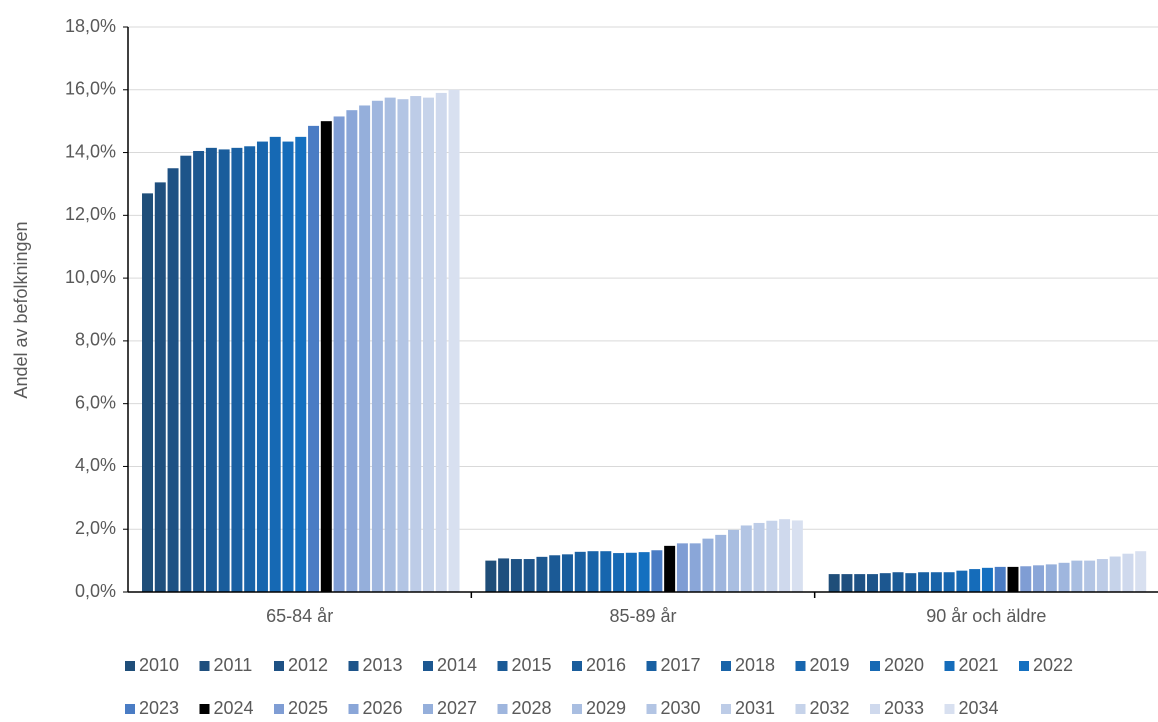  What do you see at coordinates (90, 277) in the screenshot?
I see `y-tick-label: 10,0%` at bounding box center [90, 277].